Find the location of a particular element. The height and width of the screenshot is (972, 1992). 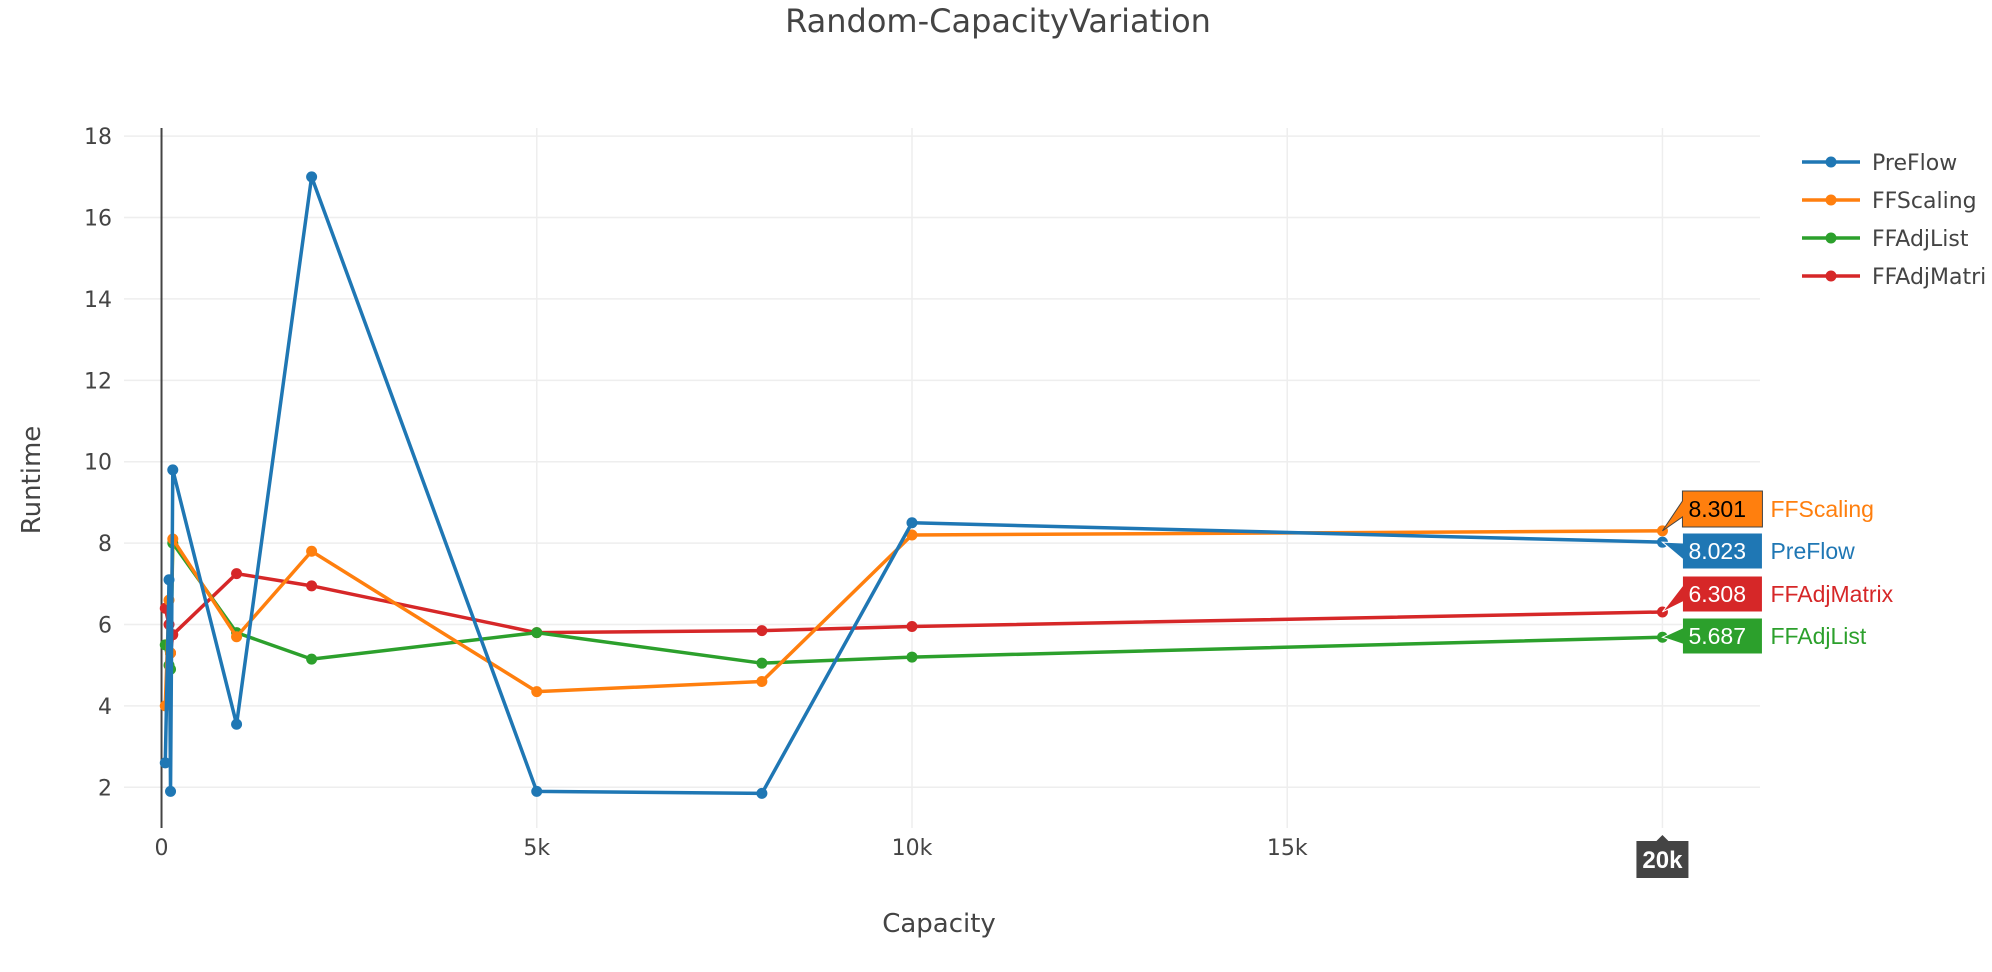

x-axis-title: Capacity is located at coordinates (939, 924).